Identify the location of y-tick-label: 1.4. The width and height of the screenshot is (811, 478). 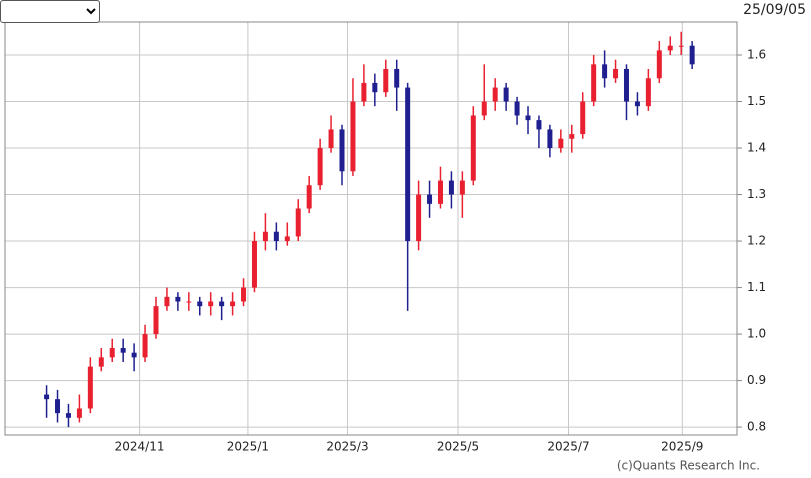
(756, 148).